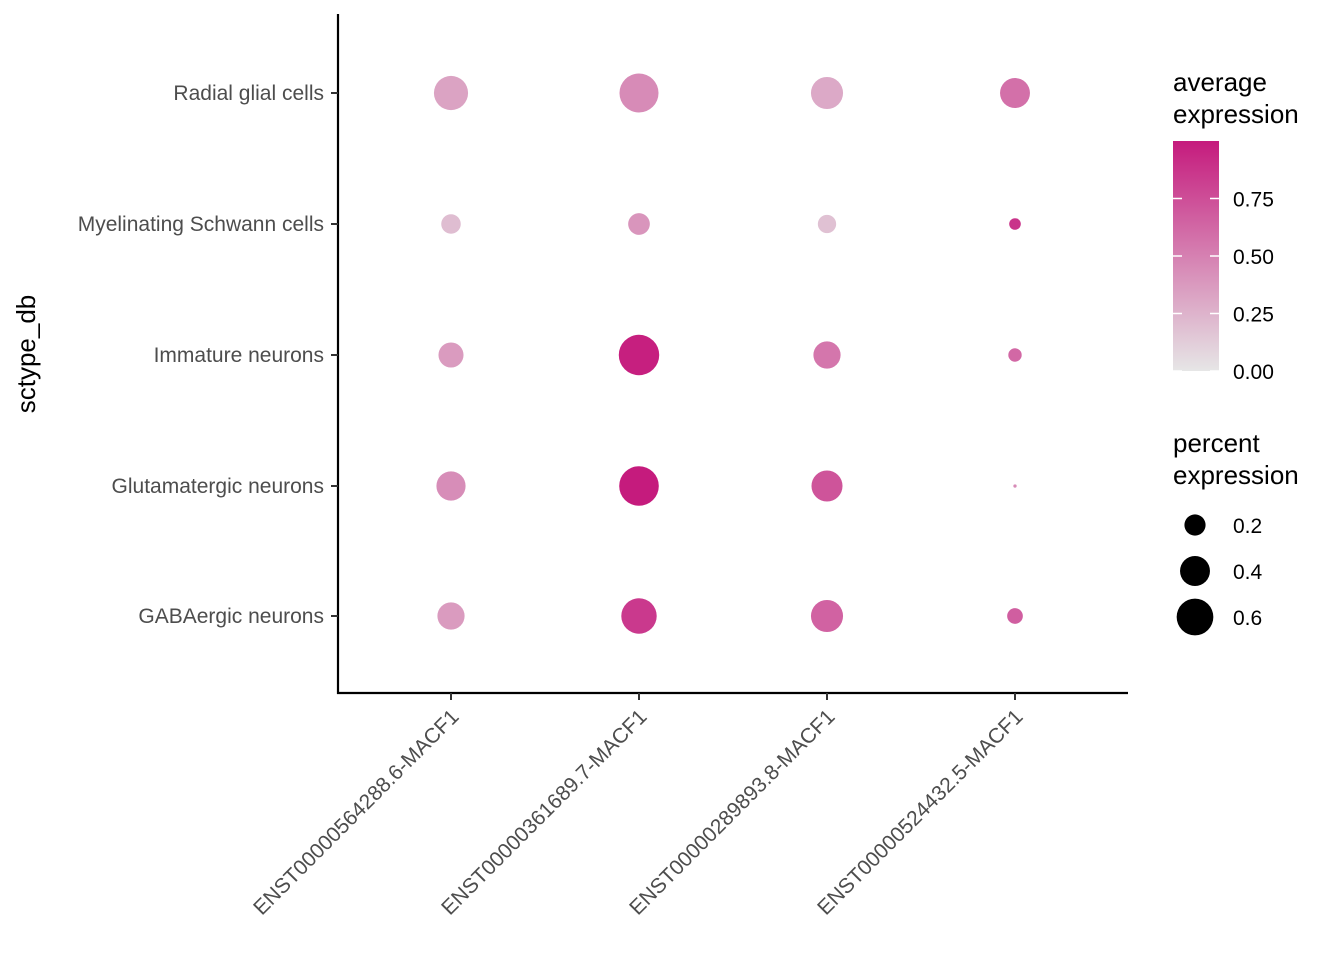  Describe the element at coordinates (1236, 114) in the screenshot. I see `color-legend-title-line-2: expression` at that location.